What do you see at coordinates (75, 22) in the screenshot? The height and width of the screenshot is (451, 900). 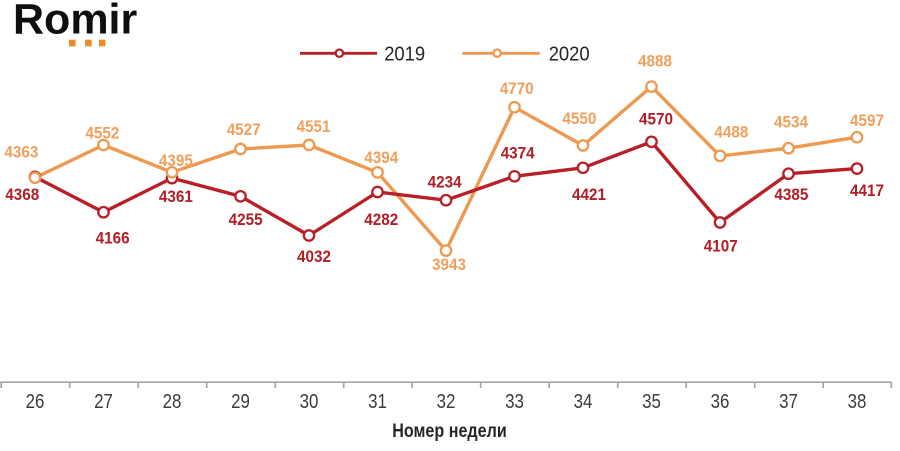 I see `svg-text: Romir` at bounding box center [75, 22].